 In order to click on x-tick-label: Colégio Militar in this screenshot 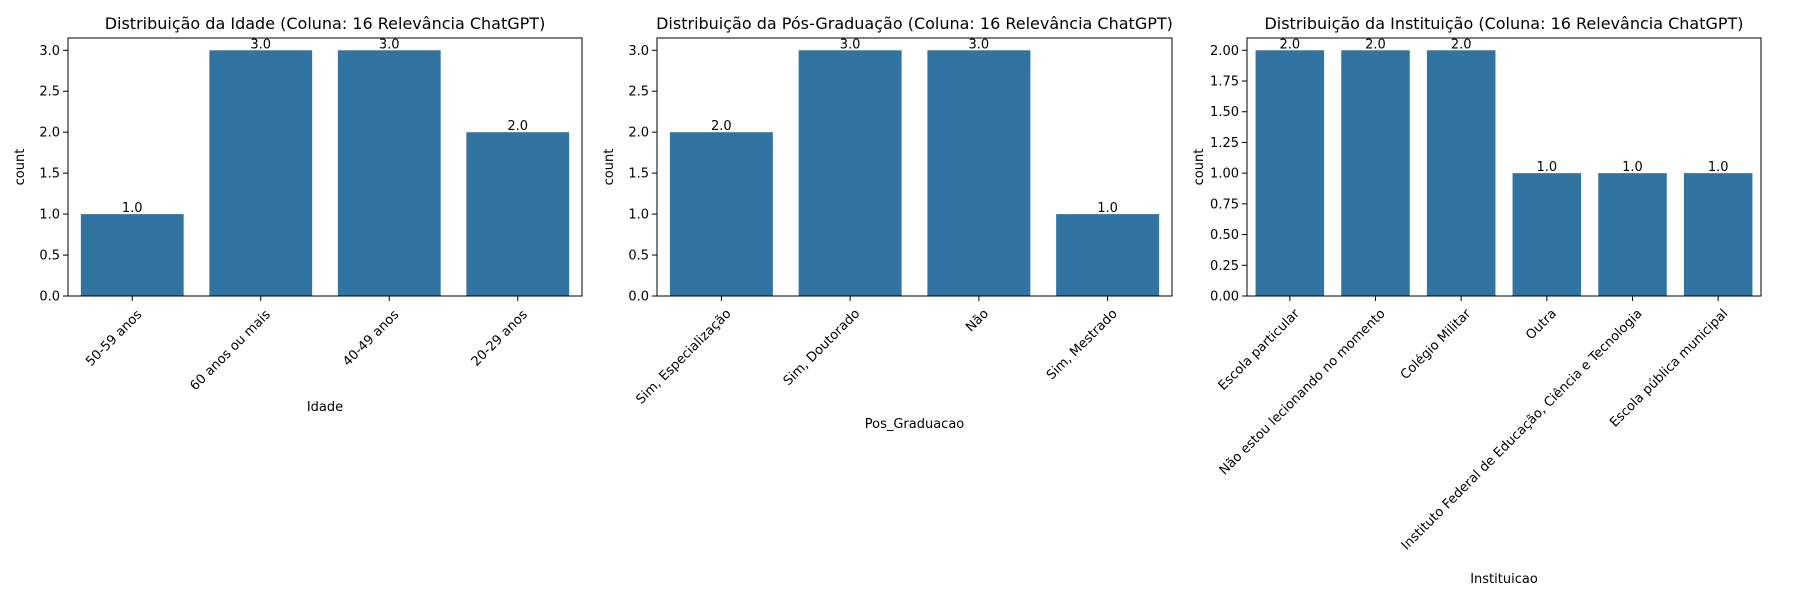, I will do `click(1436, 344)`.